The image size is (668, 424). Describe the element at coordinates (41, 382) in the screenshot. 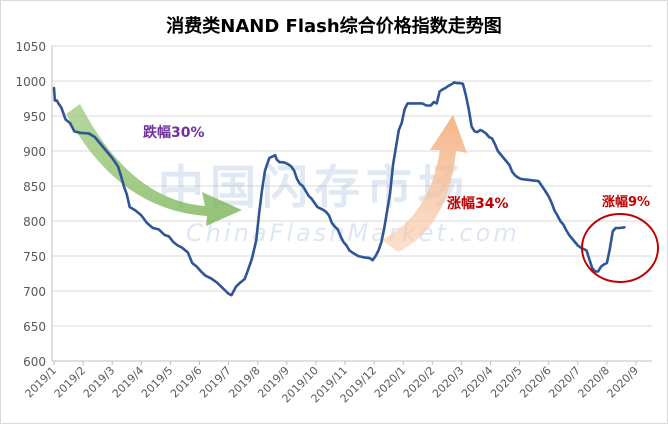

I see `x-tick-label: 2019/1` at that location.